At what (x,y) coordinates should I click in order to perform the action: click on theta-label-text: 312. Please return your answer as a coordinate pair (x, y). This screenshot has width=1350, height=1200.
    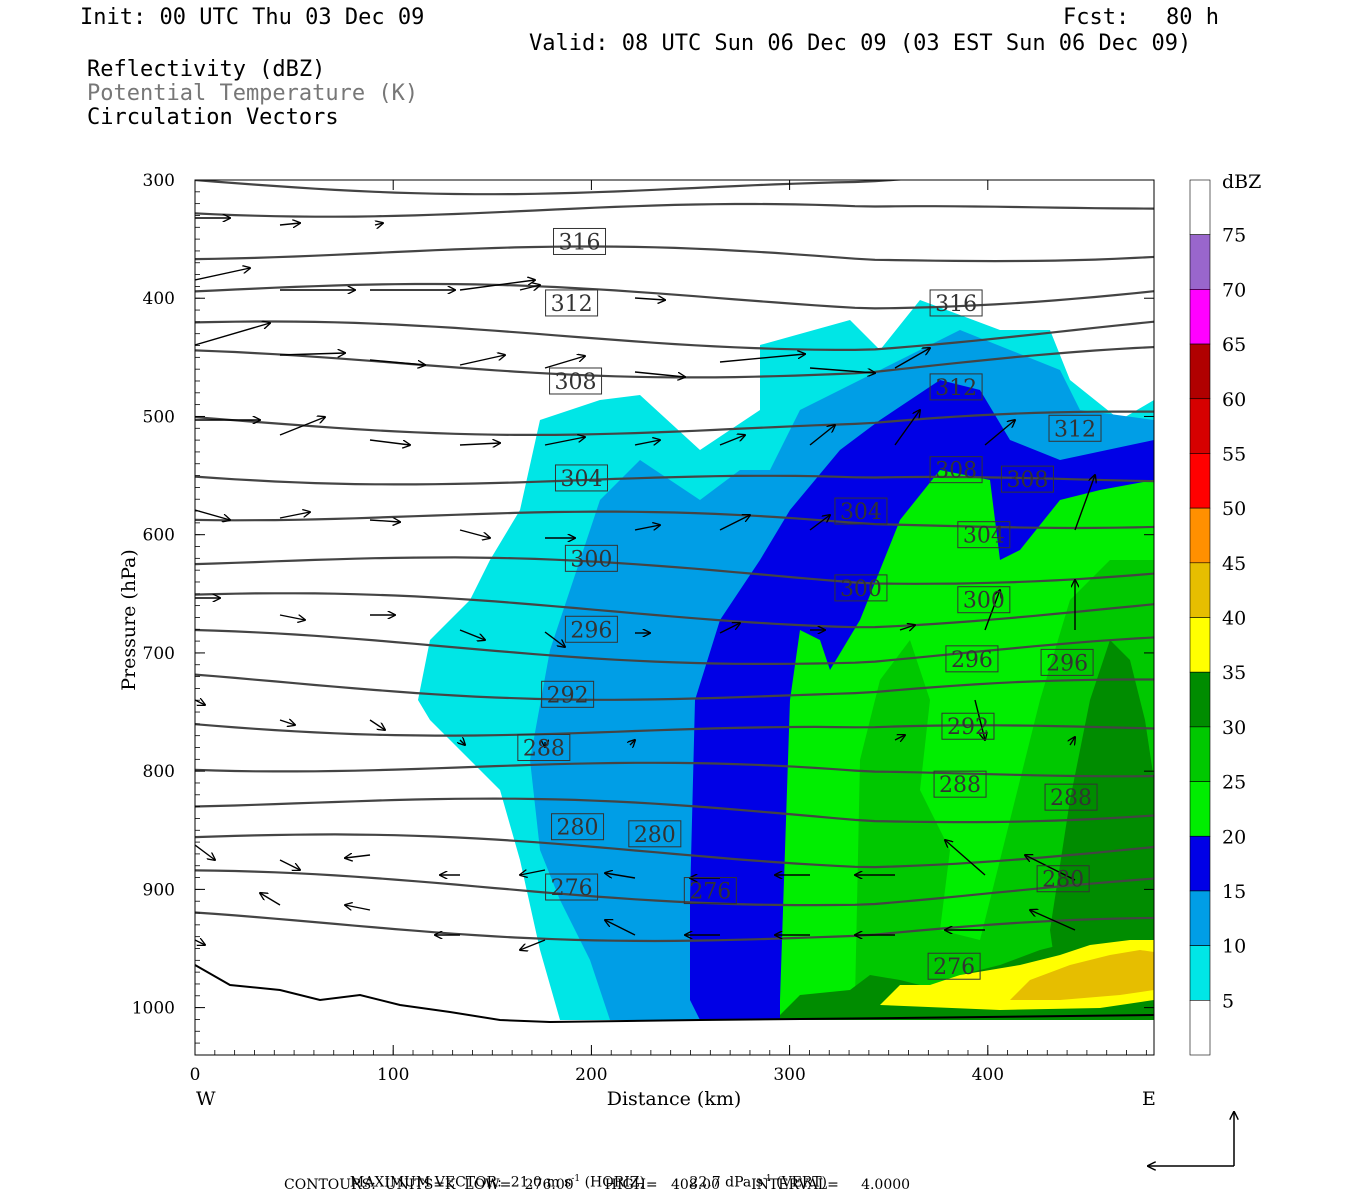
    Looking at the image, I should click on (572, 304).